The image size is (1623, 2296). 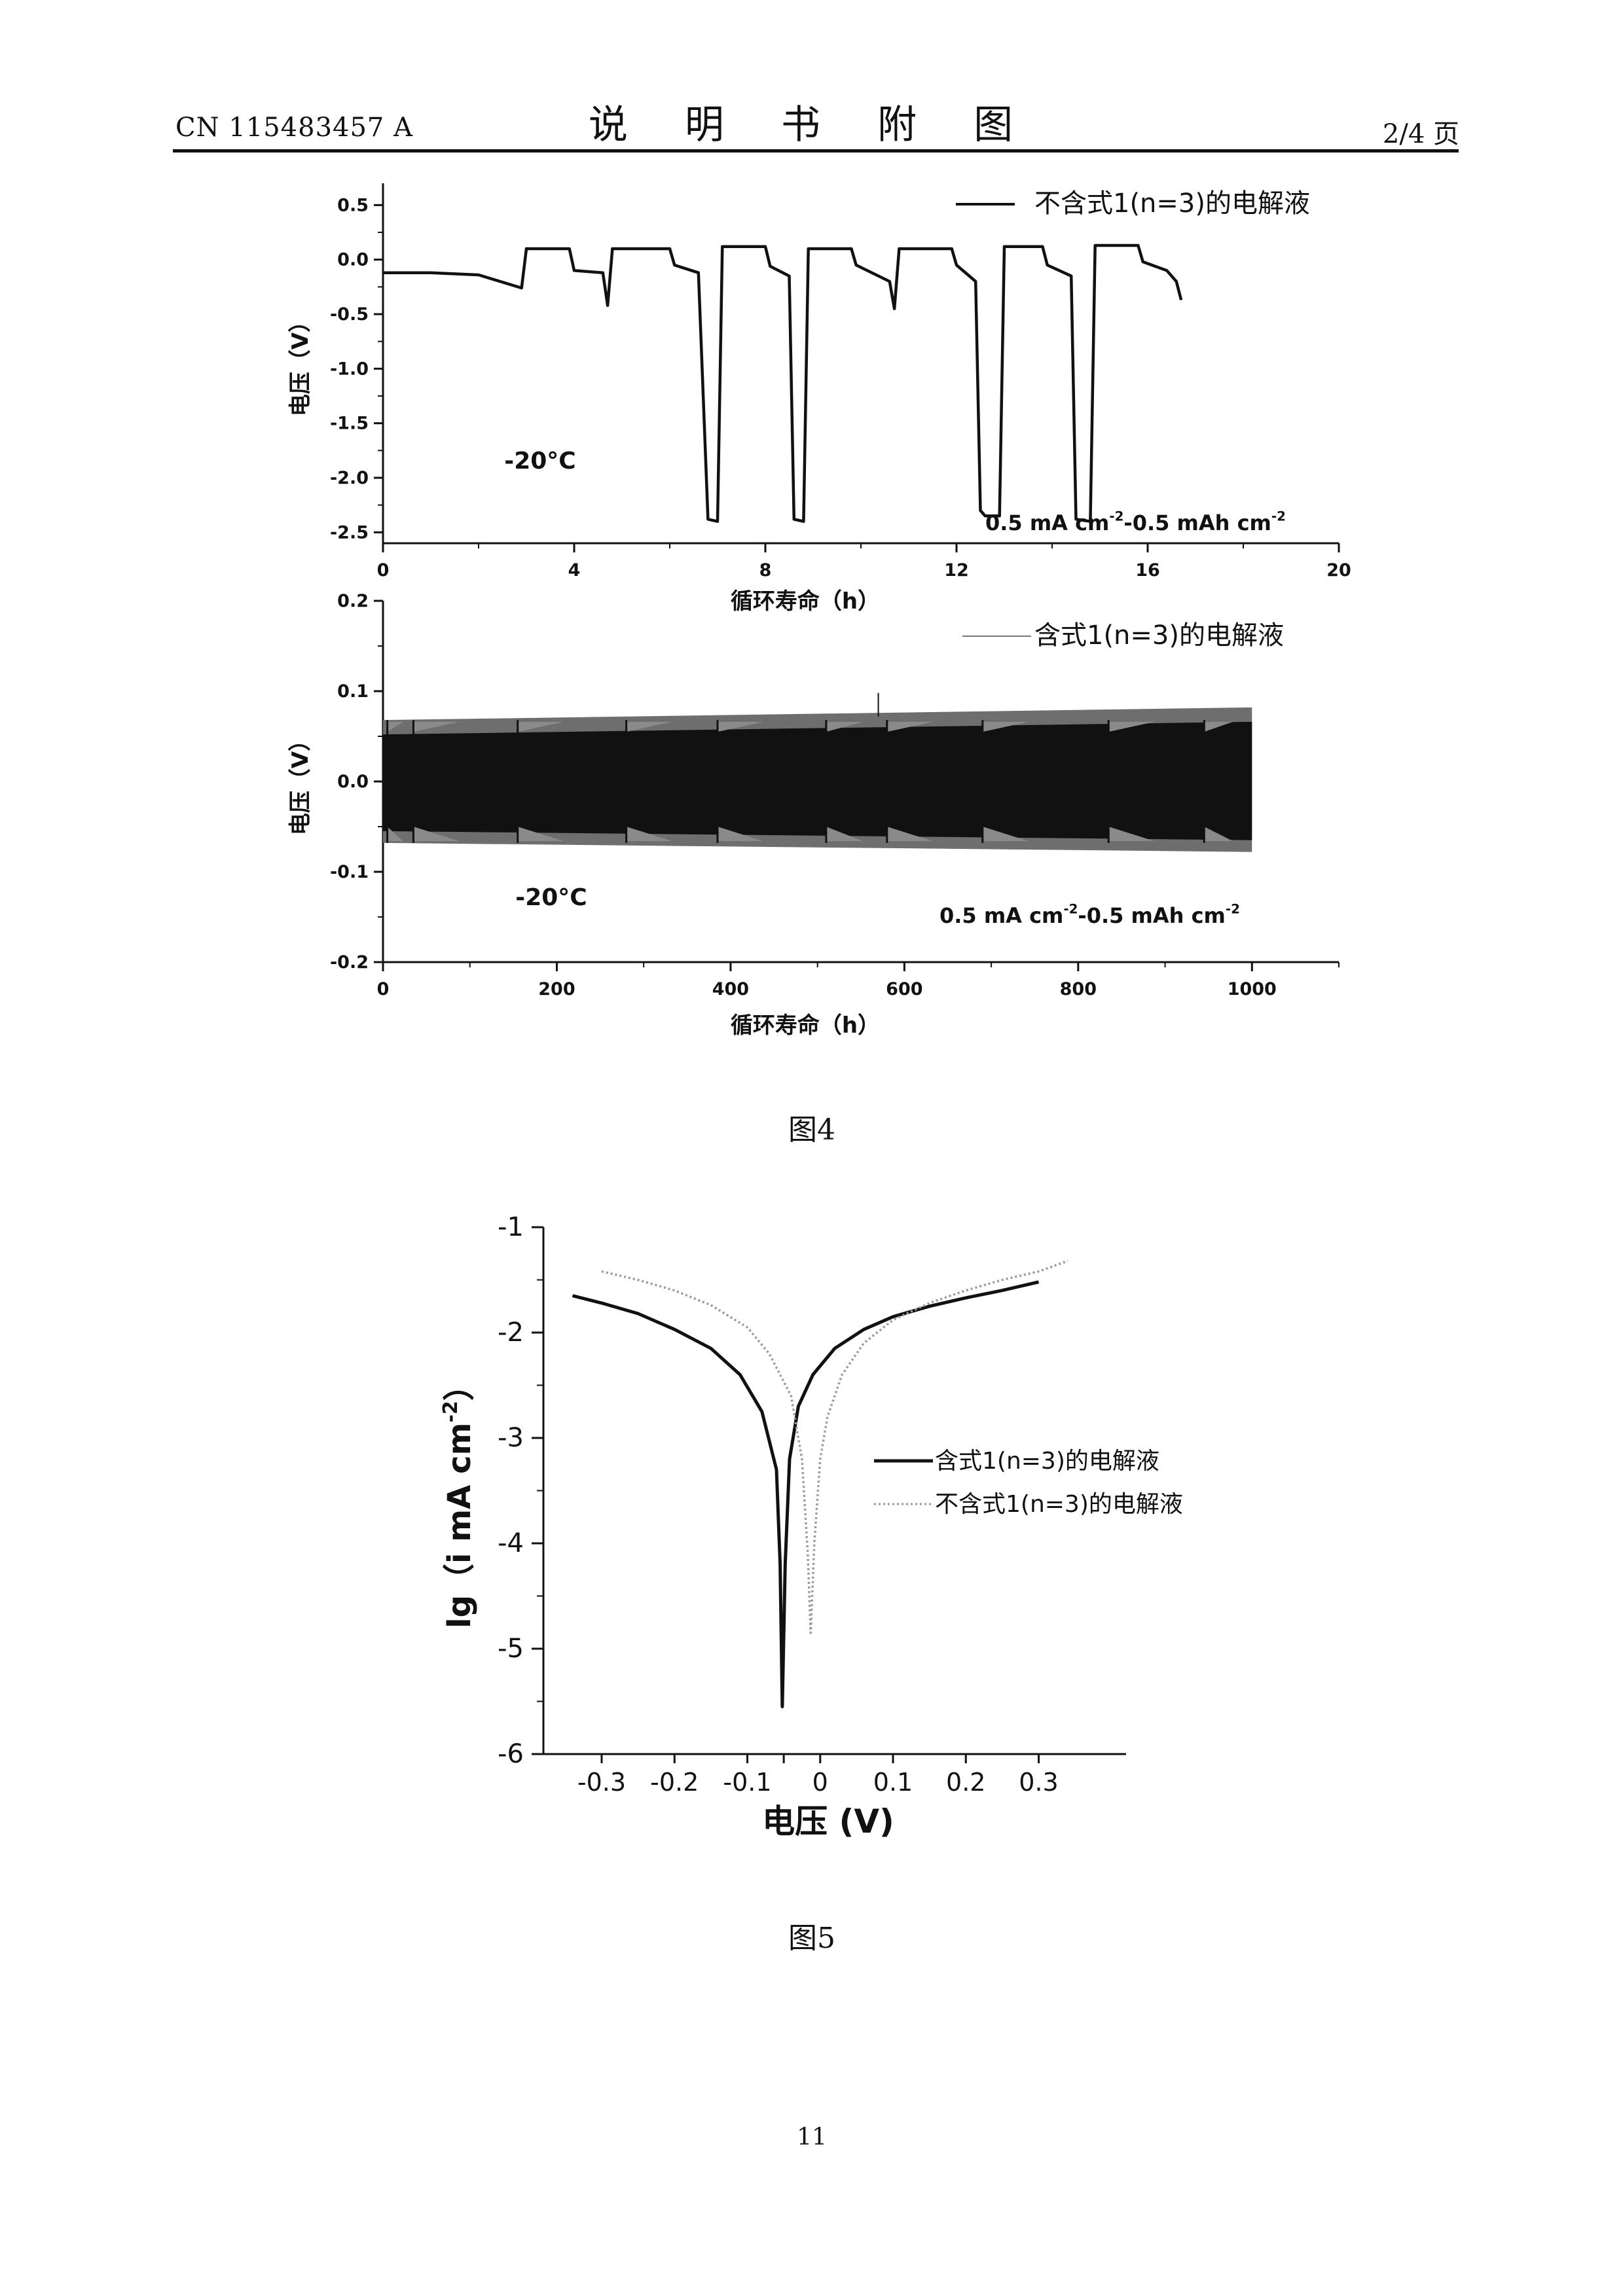 What do you see at coordinates (1172, 203) in the screenshot?
I see `fig4a-legend-label: 不含式1(n=3)的电解液` at bounding box center [1172, 203].